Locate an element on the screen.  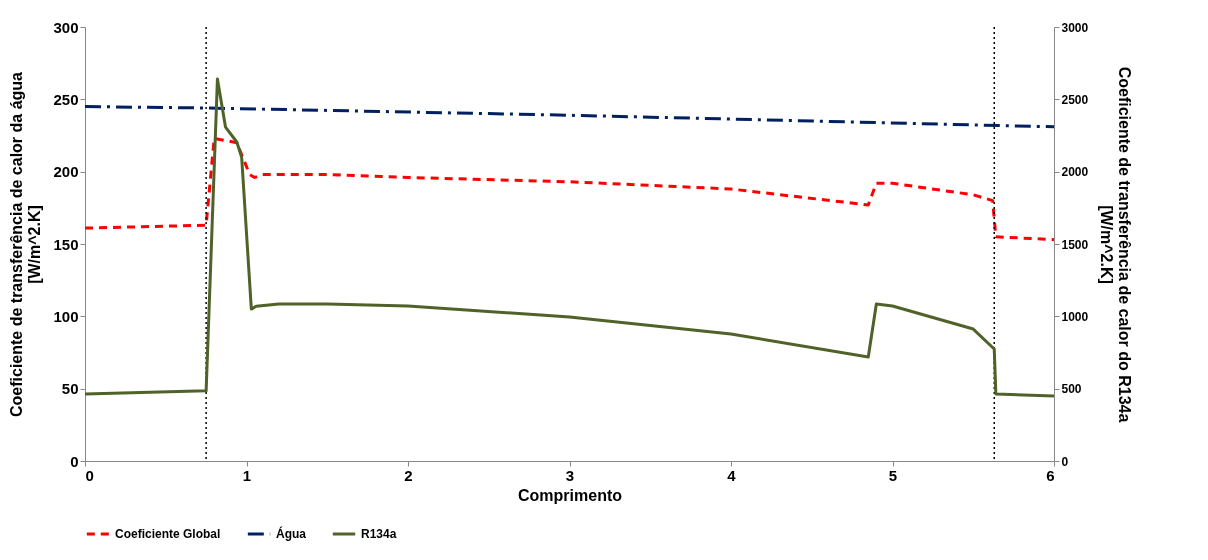
y-tick-label: 50 is located at coordinates (70, 389).